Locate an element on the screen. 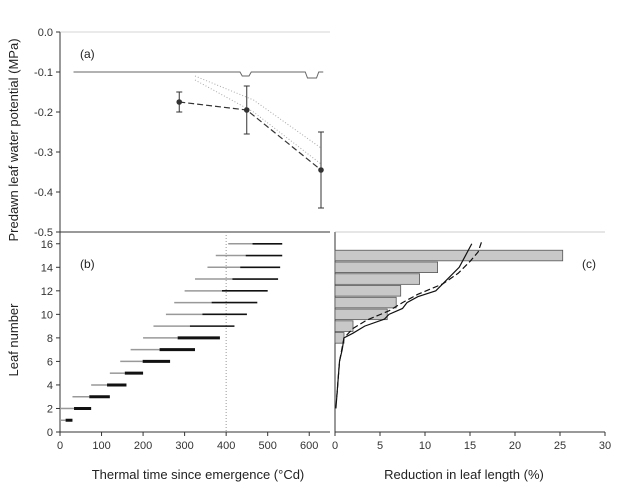 The image size is (621, 490). panel-a-label: (a) is located at coordinates (87, 54).